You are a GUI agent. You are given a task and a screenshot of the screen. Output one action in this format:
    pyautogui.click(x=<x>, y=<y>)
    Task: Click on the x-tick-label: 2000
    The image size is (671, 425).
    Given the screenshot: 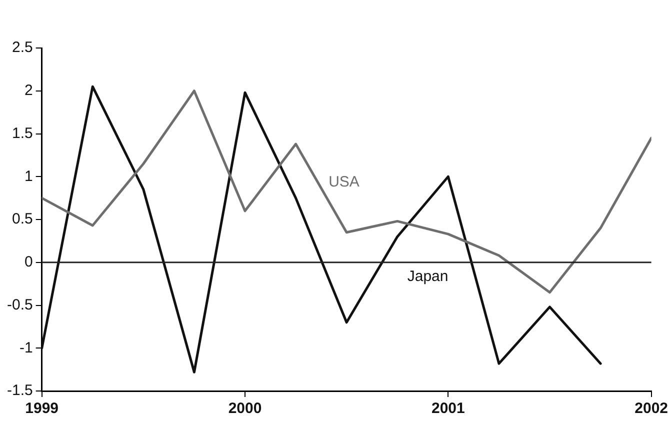 What is the action you would take?
    pyautogui.click(x=245, y=409)
    